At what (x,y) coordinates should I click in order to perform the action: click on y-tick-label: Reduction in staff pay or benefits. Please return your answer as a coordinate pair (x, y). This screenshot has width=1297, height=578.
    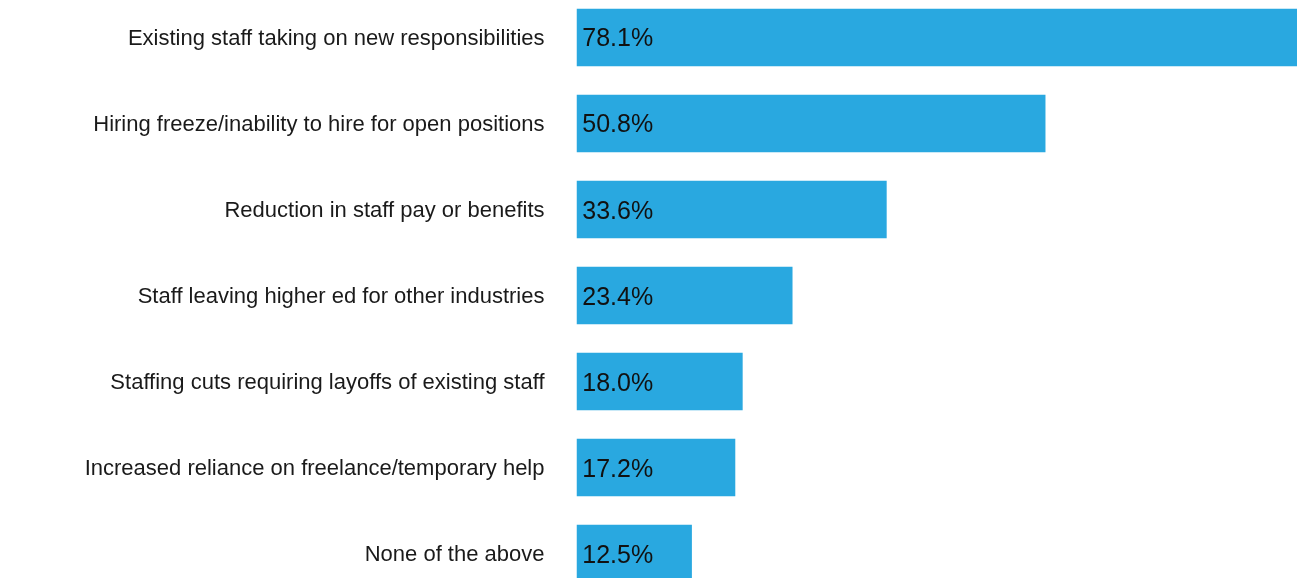
    Looking at the image, I should click on (384, 210).